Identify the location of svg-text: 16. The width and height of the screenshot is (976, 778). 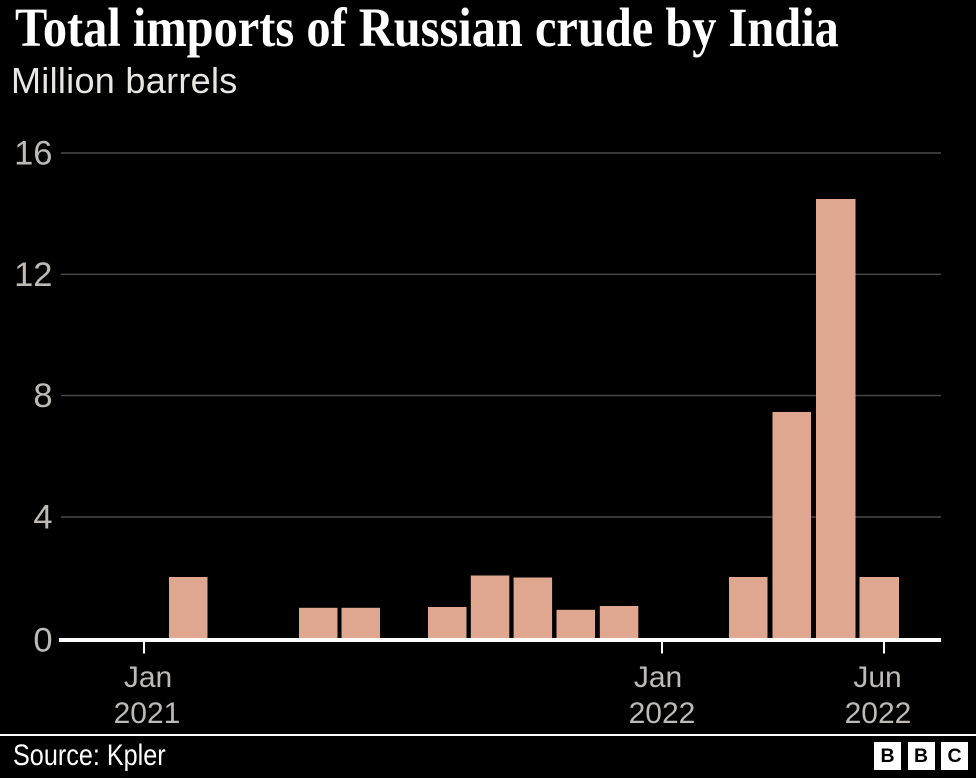
(33, 154).